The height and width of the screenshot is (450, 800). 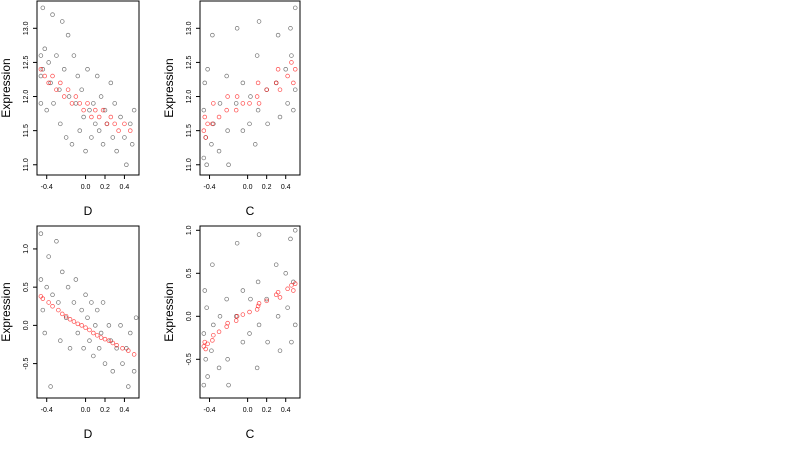 What do you see at coordinates (250, 211) in the screenshot?
I see `x-axis-label: C` at bounding box center [250, 211].